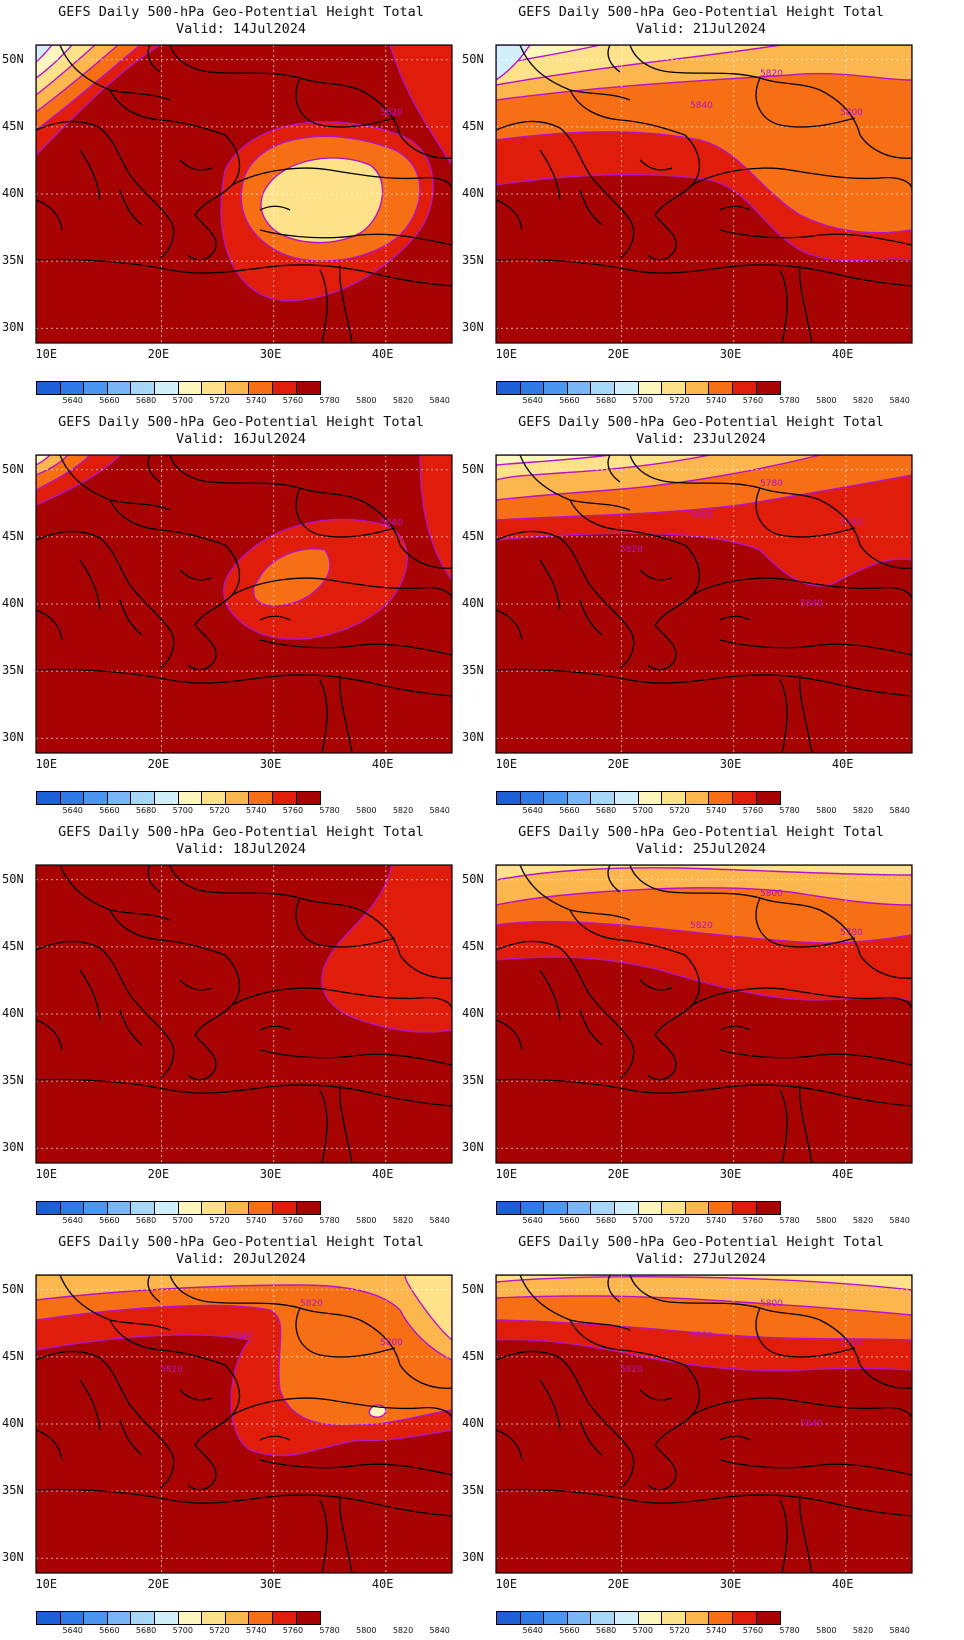  Describe the element at coordinates (219, 810) in the screenshot. I see `colorbar-label: 5720` at that location.